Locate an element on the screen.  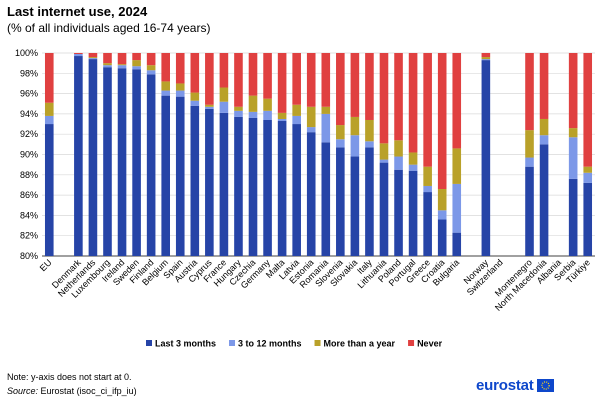
y-tick-label: 92% is located at coordinates (29, 134).